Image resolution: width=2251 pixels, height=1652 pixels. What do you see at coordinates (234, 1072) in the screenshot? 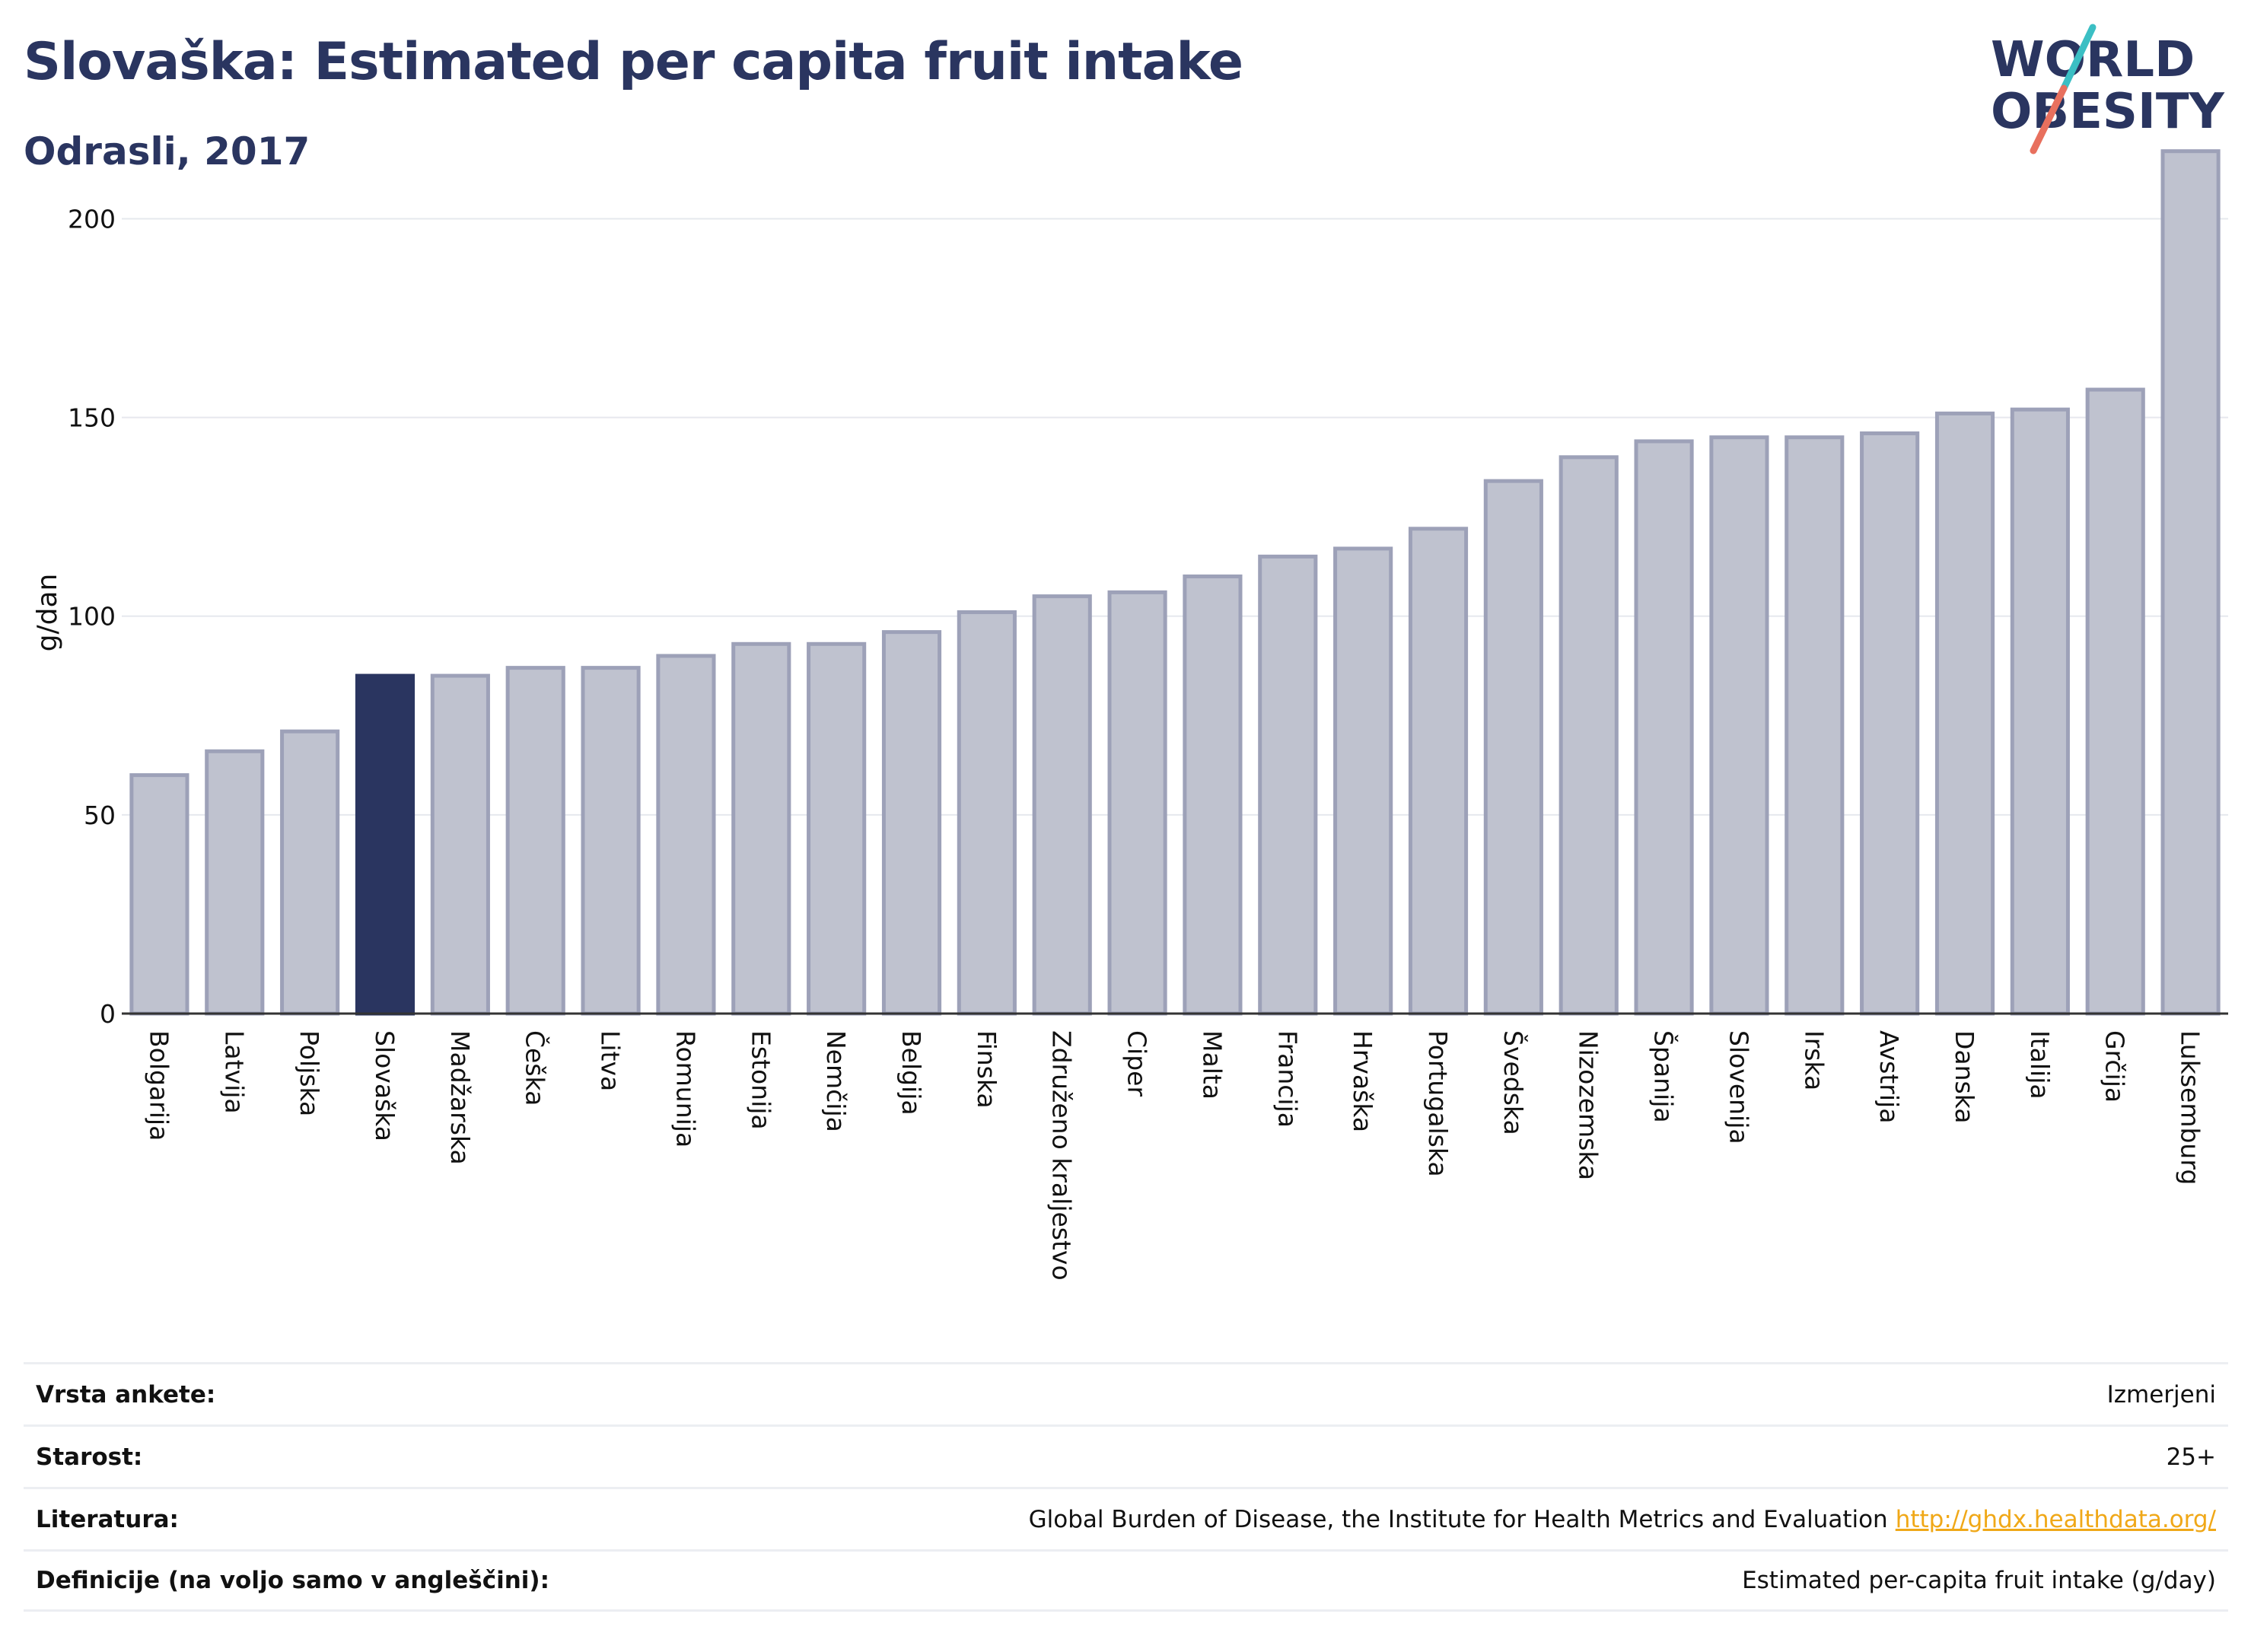
I see `x-tick-label: Latvija` at bounding box center [234, 1072].